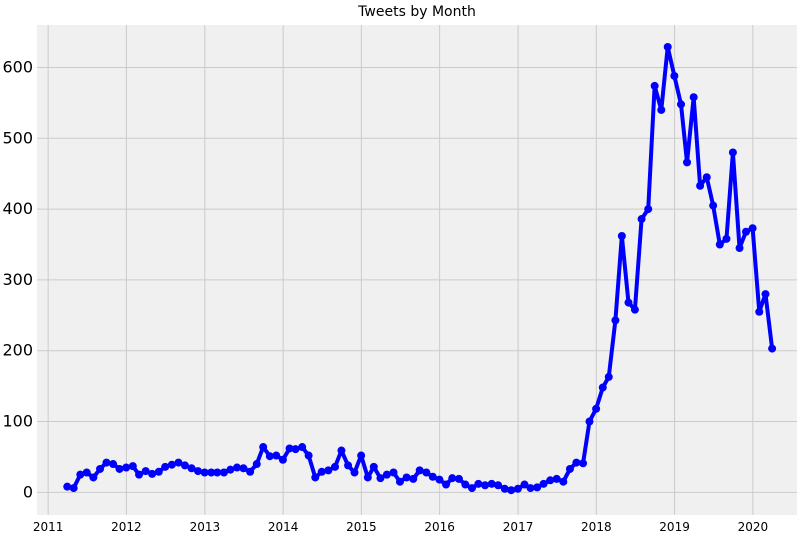  Describe the element at coordinates (674, 527) in the screenshot. I see `x-tick-label: 2019` at that location.